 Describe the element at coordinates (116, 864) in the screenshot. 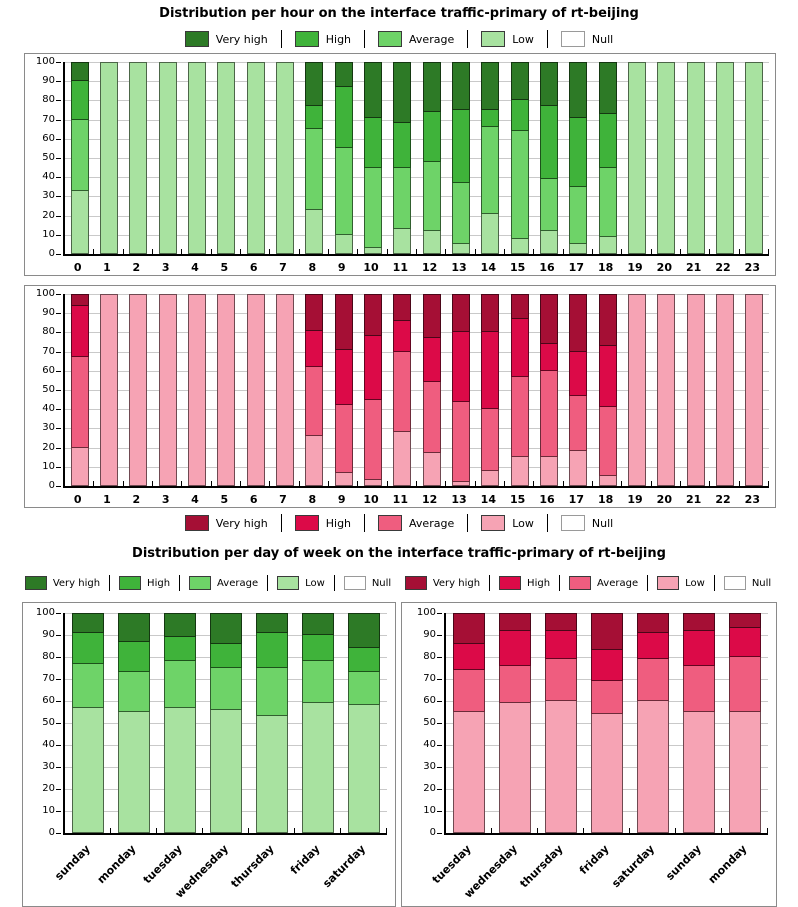

I see `x-category-label: monday` at that location.